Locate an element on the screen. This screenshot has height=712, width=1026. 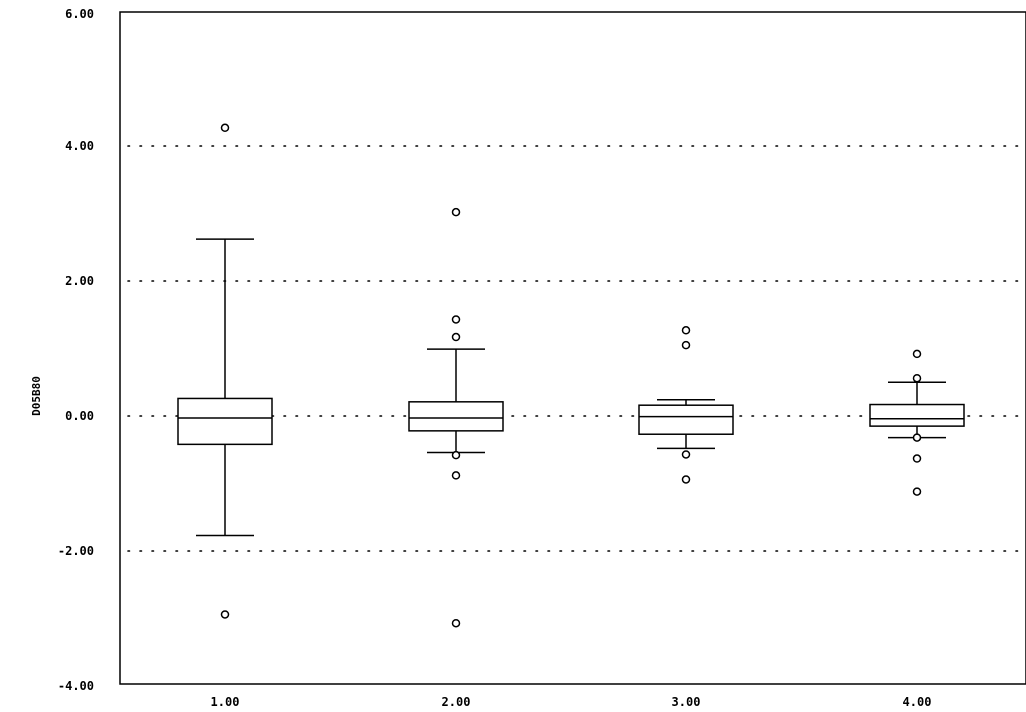
x-tick-label: 2.00 is located at coordinates (456, 702).